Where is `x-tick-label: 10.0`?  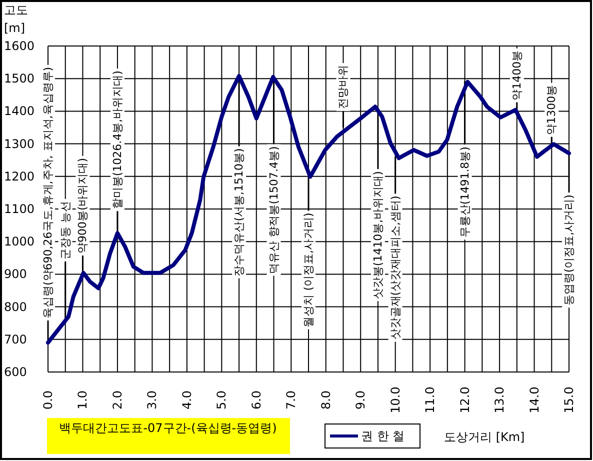 x-tick-label: 10.0 is located at coordinates (395, 400).